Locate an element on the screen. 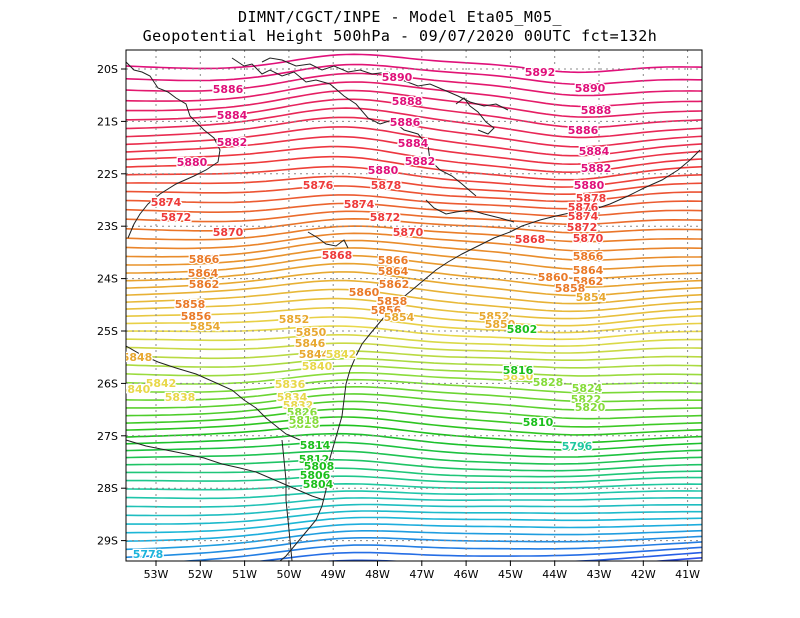 This screenshot has width=800, height=618. contour-label: 5812 is located at coordinates (314, 459).